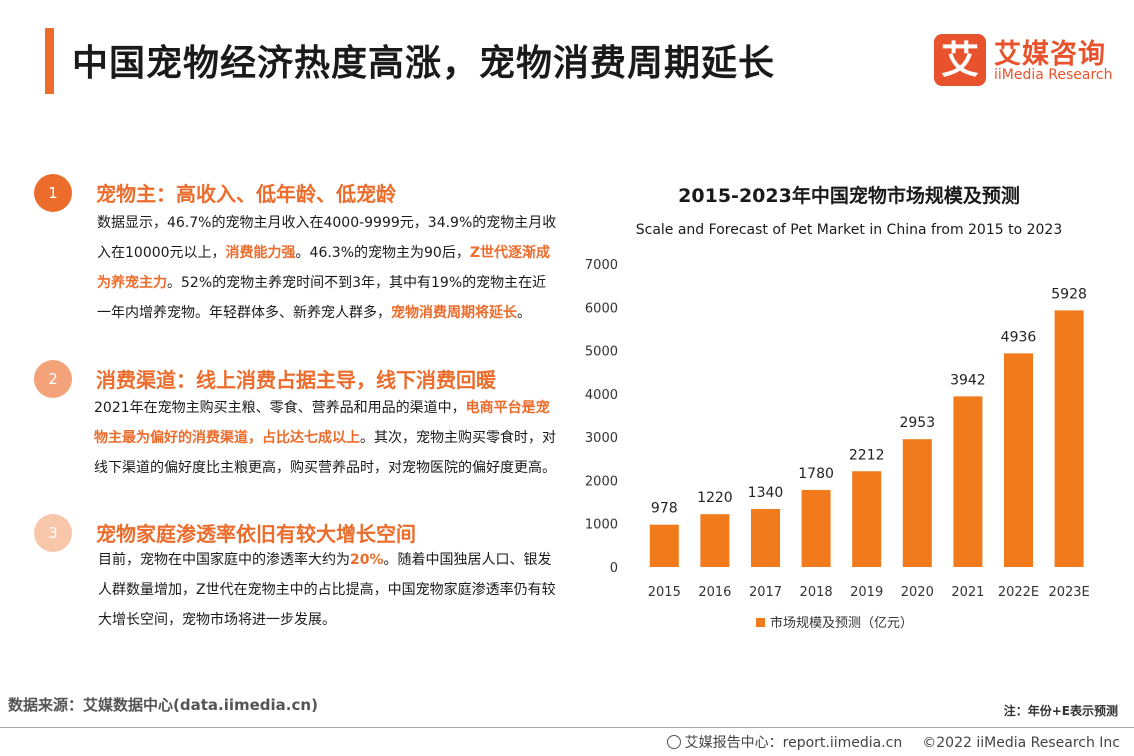 The image size is (1134, 756). What do you see at coordinates (53, 193) in the screenshot?
I see `section-number-badge: 1` at bounding box center [53, 193].